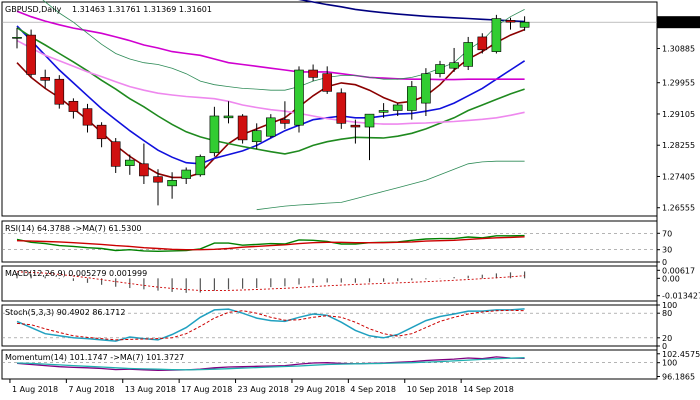 This screenshot has width=700, height=400. Describe the element at coordinates (671, 278) in the screenshot. I see `ytick-label: 0.00` at that location.